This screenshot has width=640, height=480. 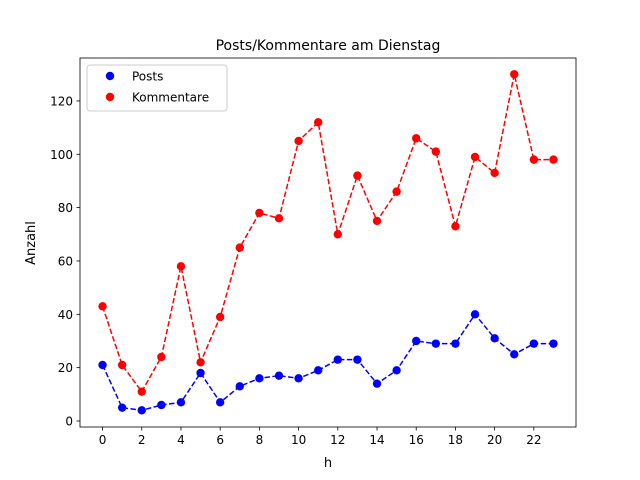 What do you see at coordinates (328, 463) in the screenshot?
I see `x-axis-label: h` at bounding box center [328, 463].